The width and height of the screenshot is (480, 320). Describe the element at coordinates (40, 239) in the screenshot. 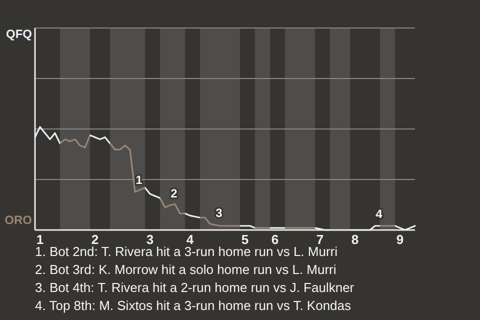

I see `x-tick-label: 1` at that location.